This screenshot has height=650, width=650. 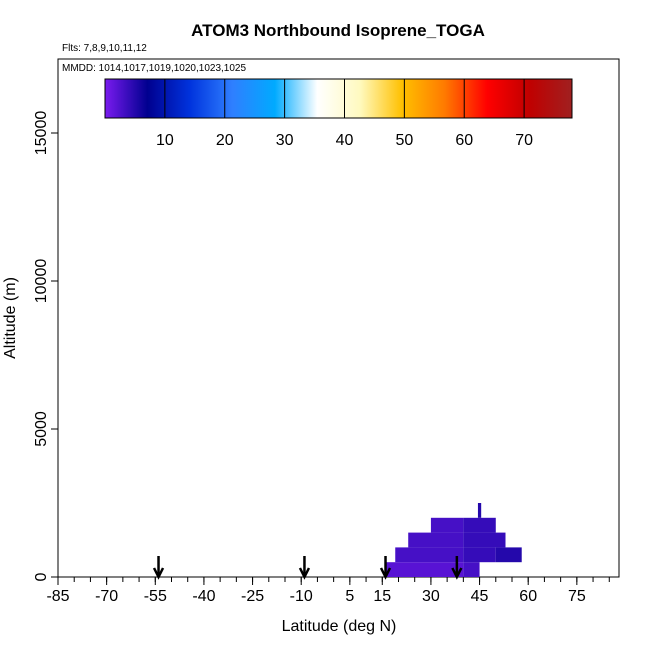 I want to click on x-axis: -85 -70 -55 -40 -25 -10 5 15 30 45 60 75, so click(x=328, y=591).